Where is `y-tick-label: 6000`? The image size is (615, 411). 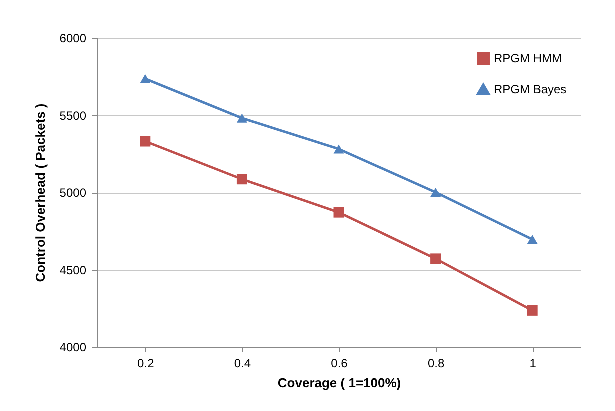
y-tick-label: 6000 is located at coordinates (73, 39).